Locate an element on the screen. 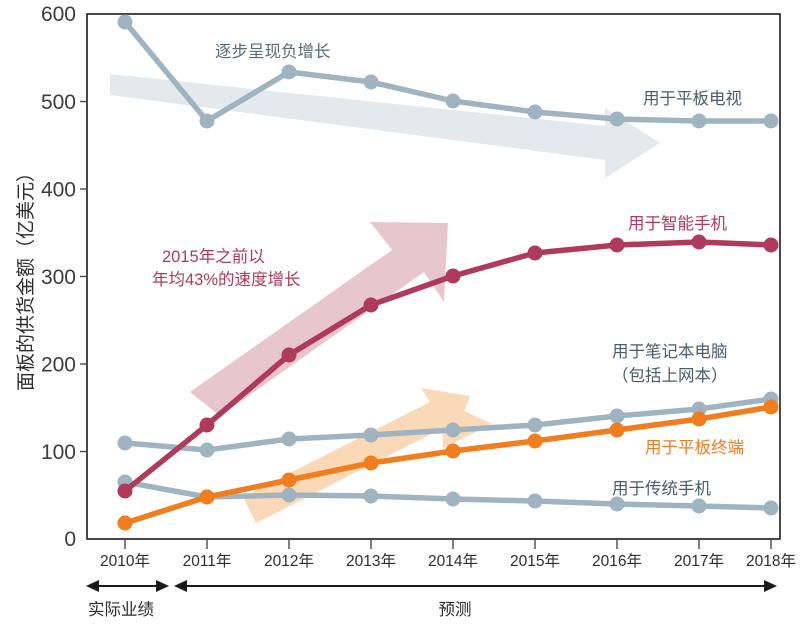  x-tick-2012: 2012年 is located at coordinates (289, 561).